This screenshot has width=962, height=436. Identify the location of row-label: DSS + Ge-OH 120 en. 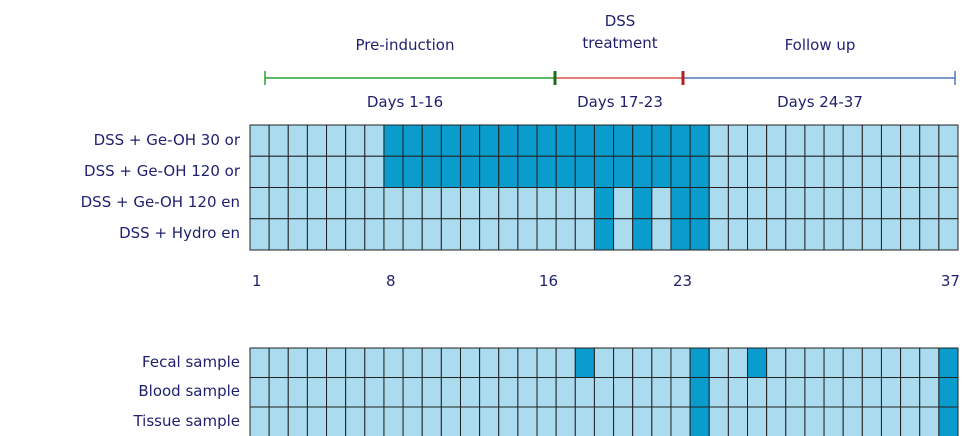
(160, 202).